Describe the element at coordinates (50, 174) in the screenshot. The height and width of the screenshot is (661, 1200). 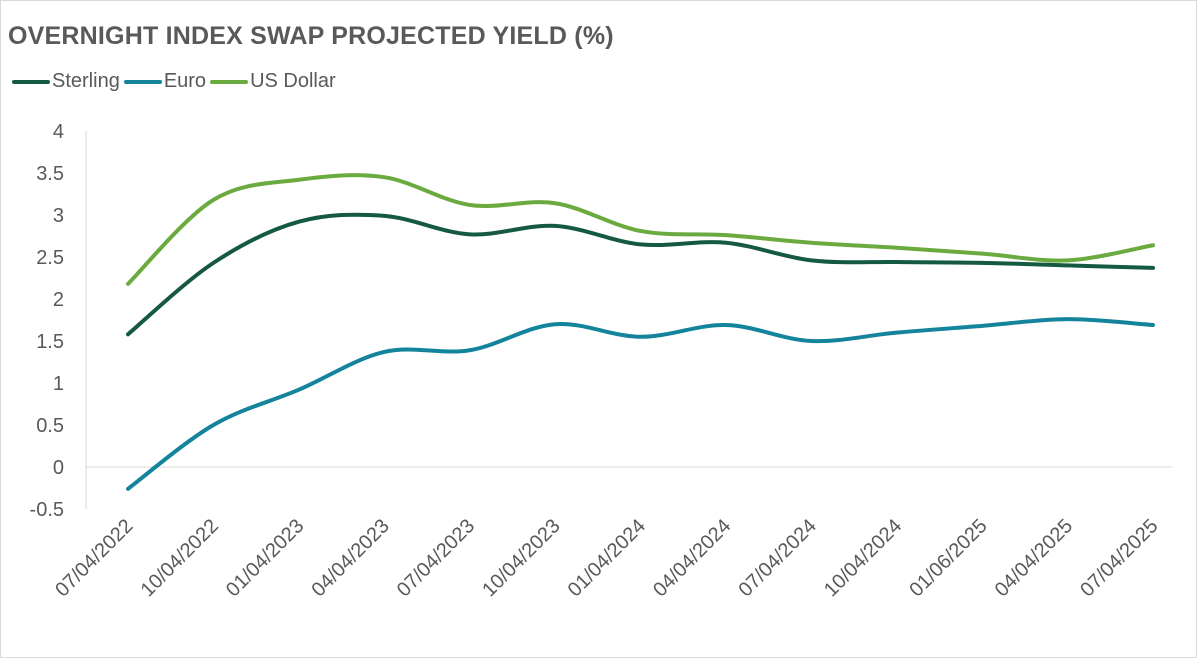
I see `y-tick-label: 3.5` at that location.